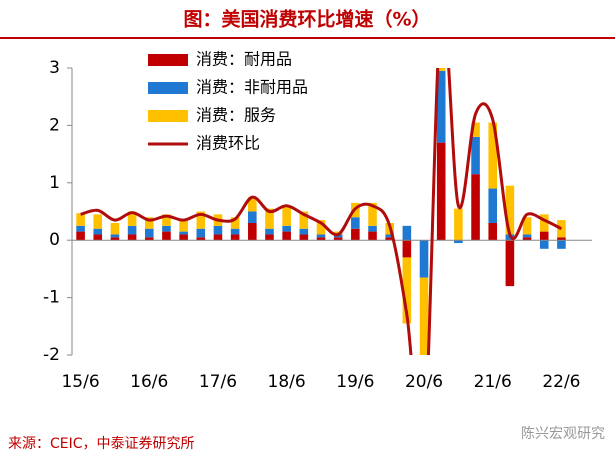 This screenshot has height=461, width=615. What do you see at coordinates (101, 444) in the screenshot?
I see `source: 来源：CEIC，中泰证券研究所` at bounding box center [101, 444].